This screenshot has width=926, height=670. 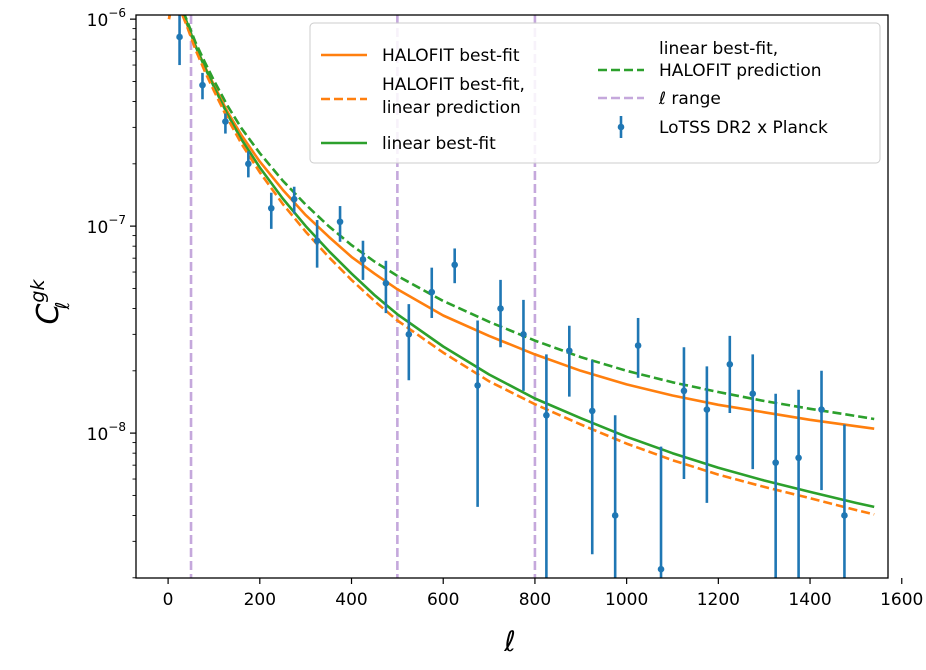 I want to click on y-tick-exp-1: −7, so click(x=117, y=220).